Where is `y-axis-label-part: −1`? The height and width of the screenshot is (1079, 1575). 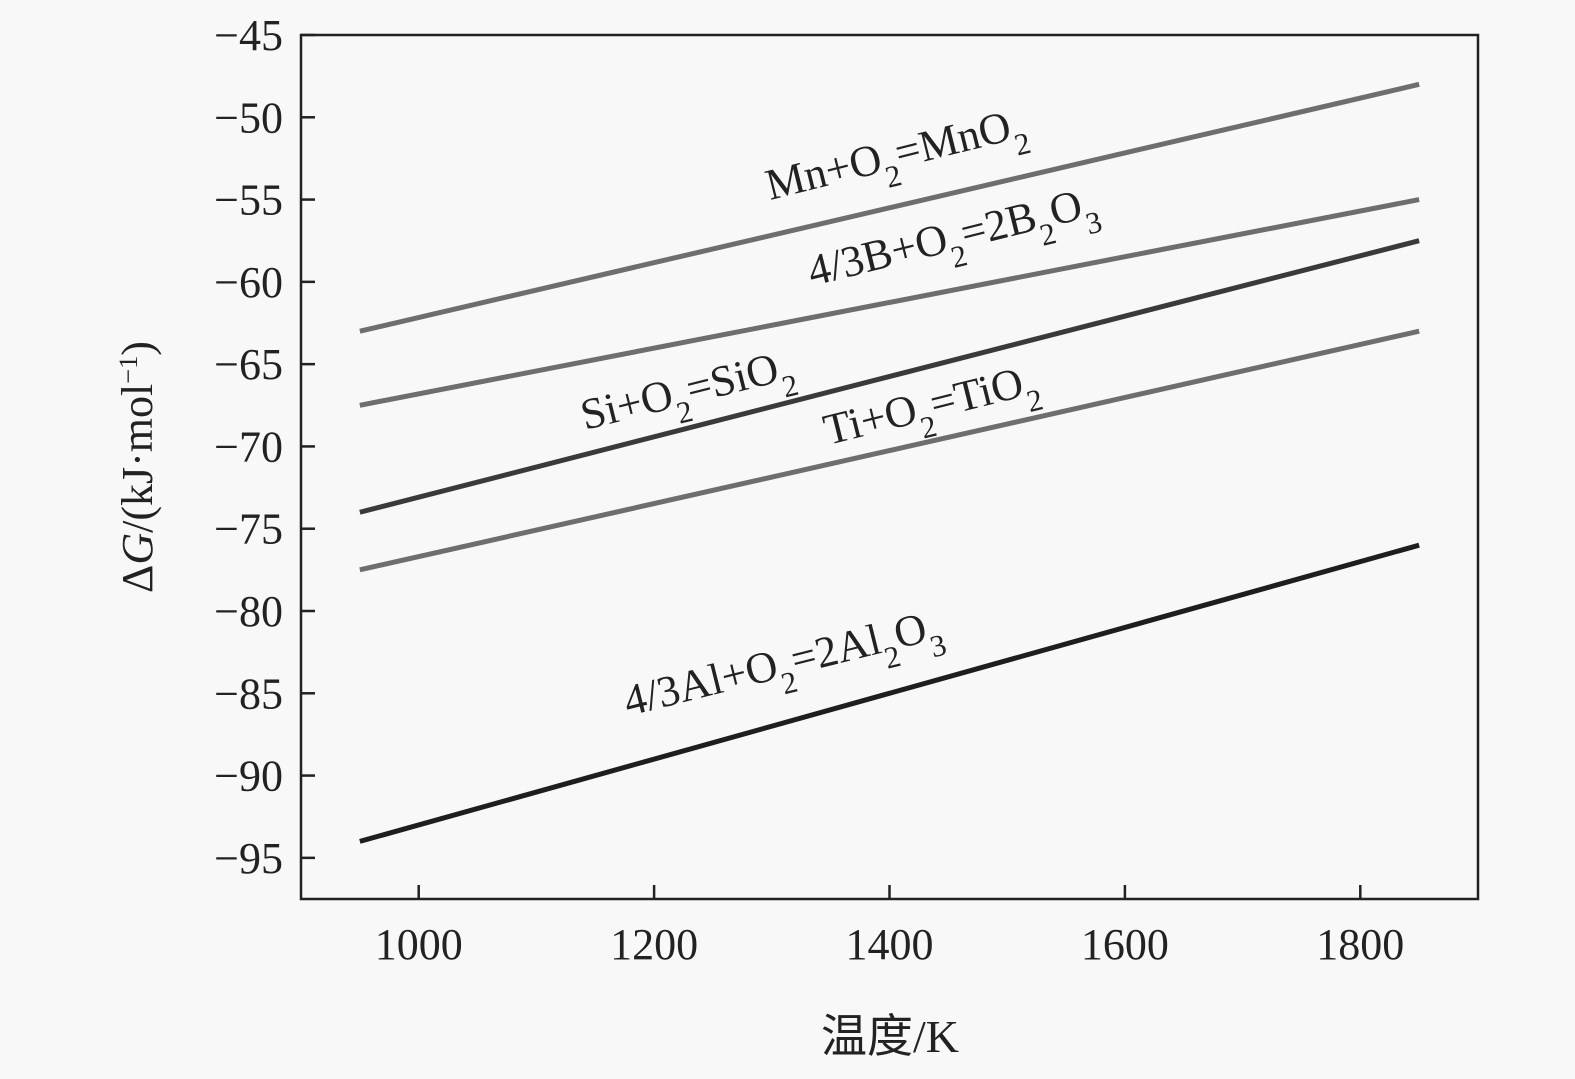 y-axis-label-part: −1 is located at coordinates (128, 370).